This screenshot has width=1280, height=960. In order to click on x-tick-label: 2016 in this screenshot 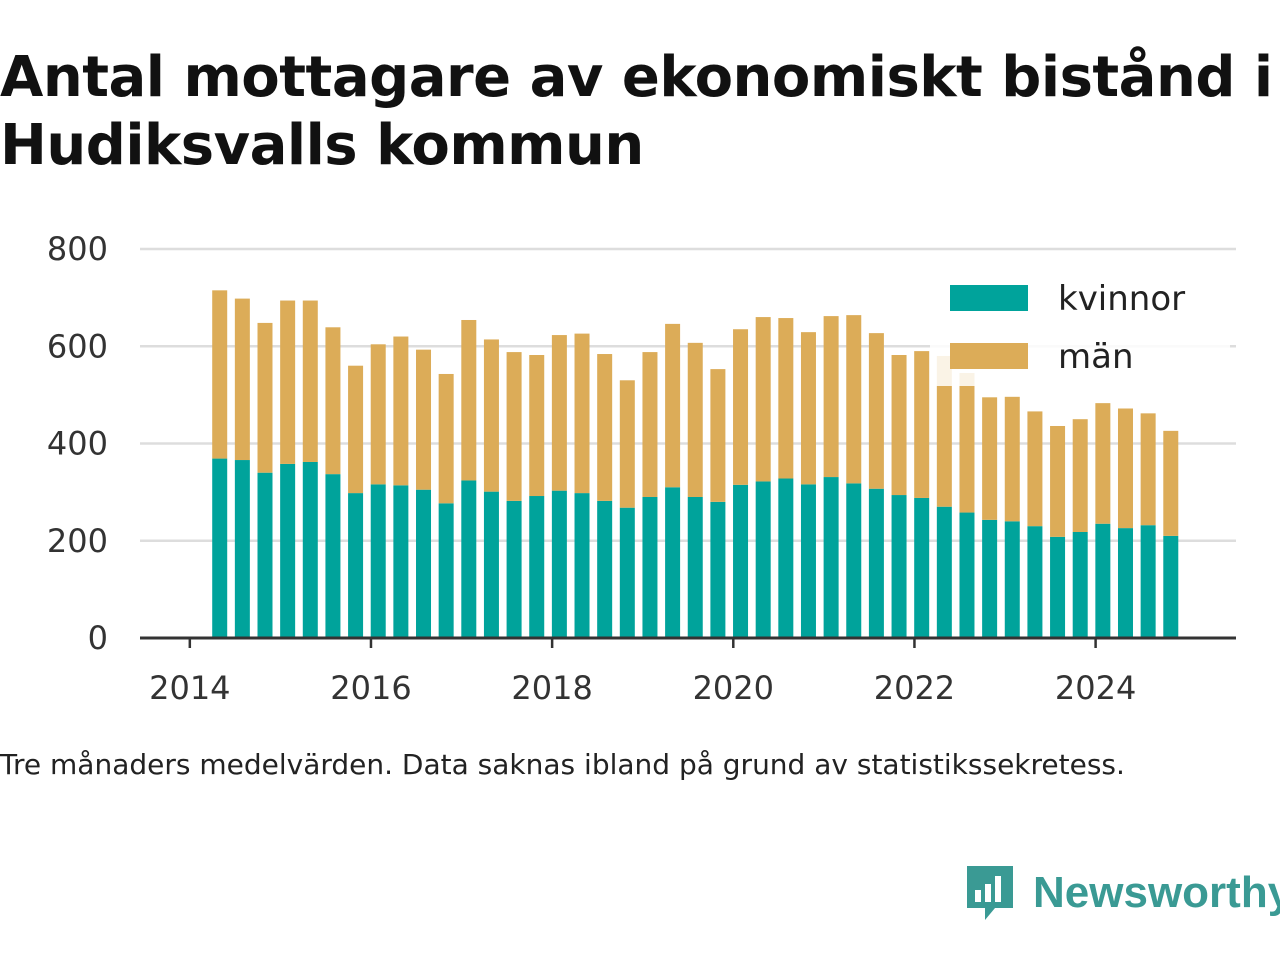, I will do `click(370, 688)`.